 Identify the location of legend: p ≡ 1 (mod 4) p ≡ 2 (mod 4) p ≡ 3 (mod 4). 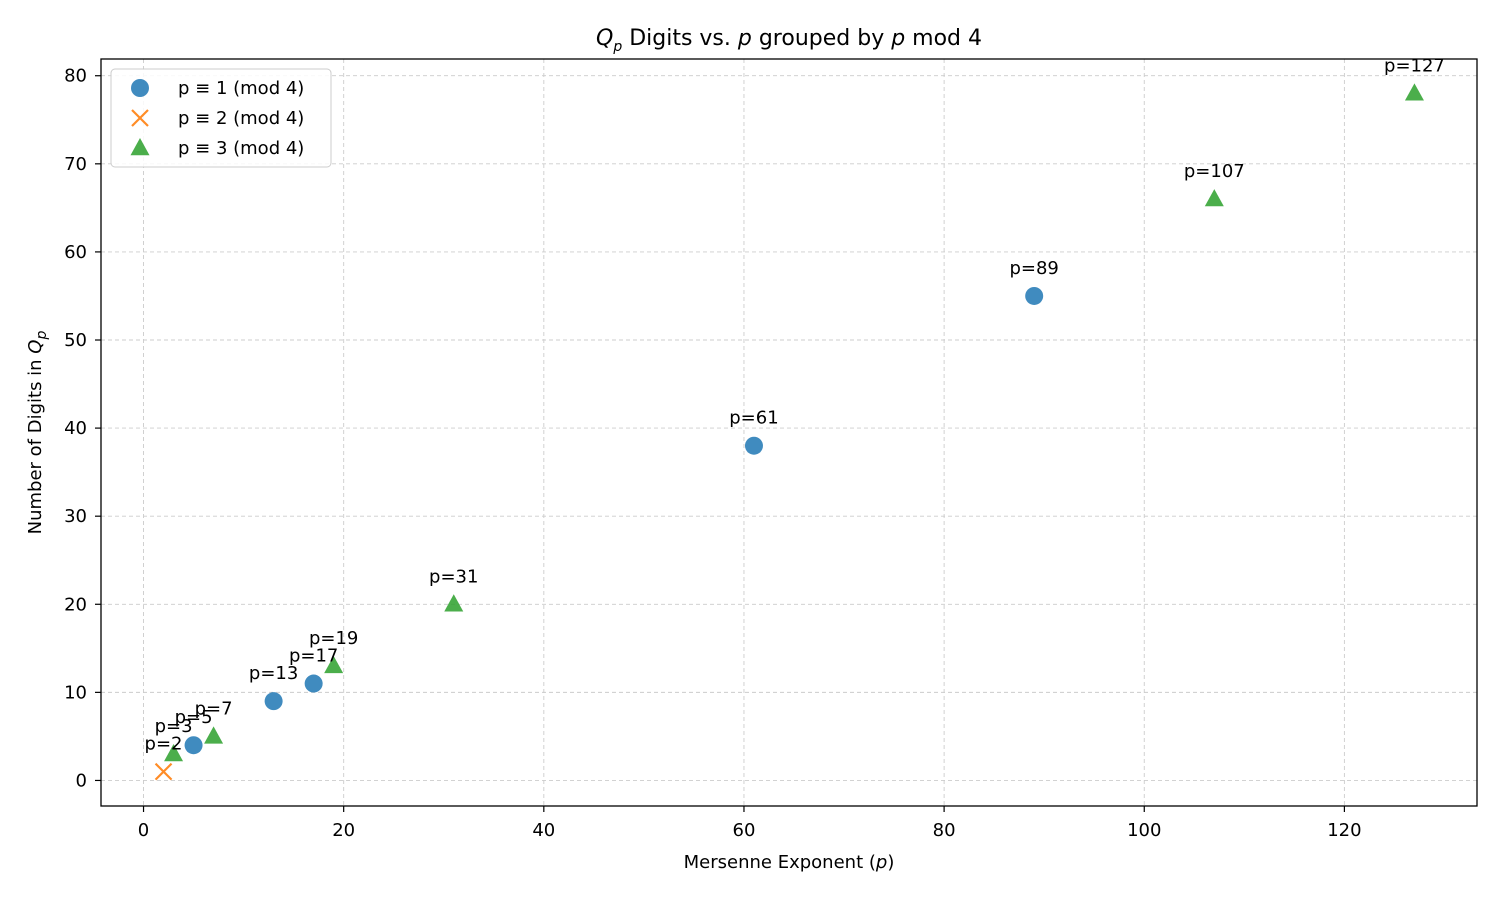
(221, 118).